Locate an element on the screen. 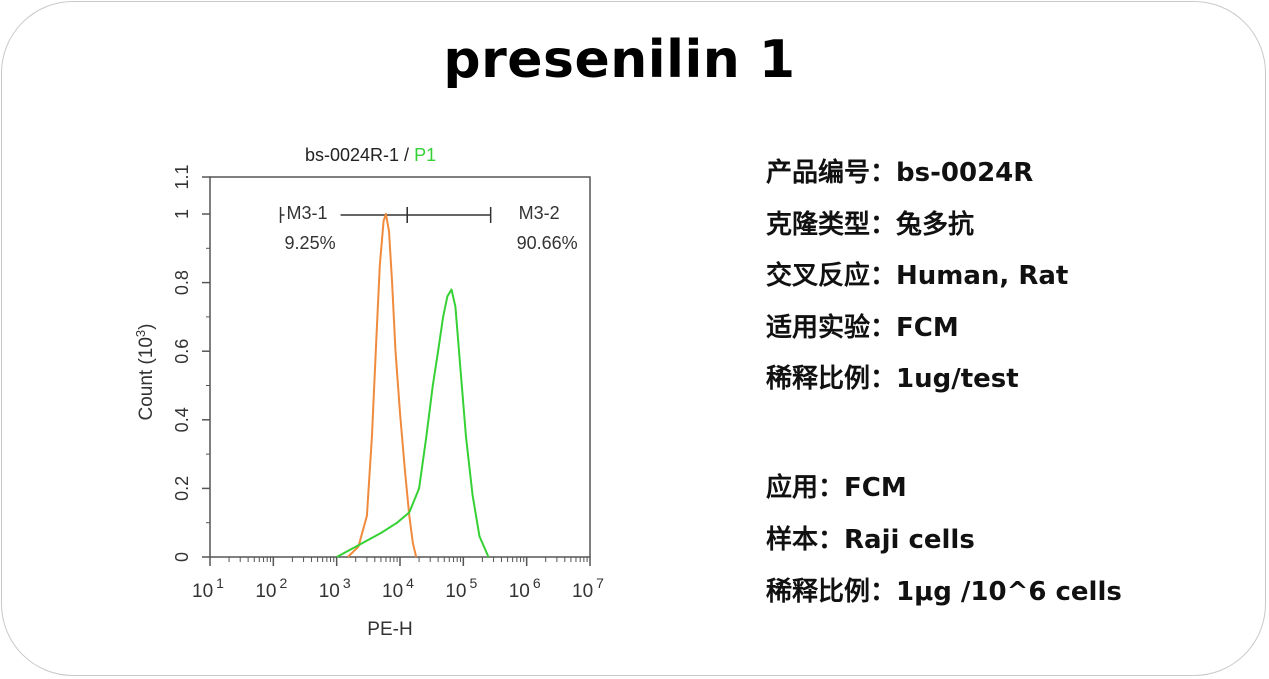 The width and height of the screenshot is (1269, 679). x-tick-label: 10 1 is located at coordinates (208, 588).